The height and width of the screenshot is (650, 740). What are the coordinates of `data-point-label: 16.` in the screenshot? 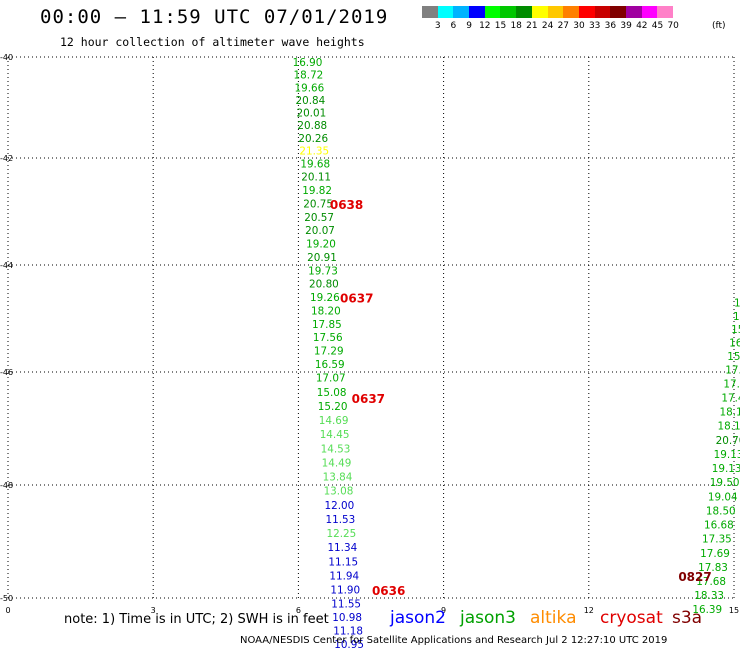 It's located at (734, 344).